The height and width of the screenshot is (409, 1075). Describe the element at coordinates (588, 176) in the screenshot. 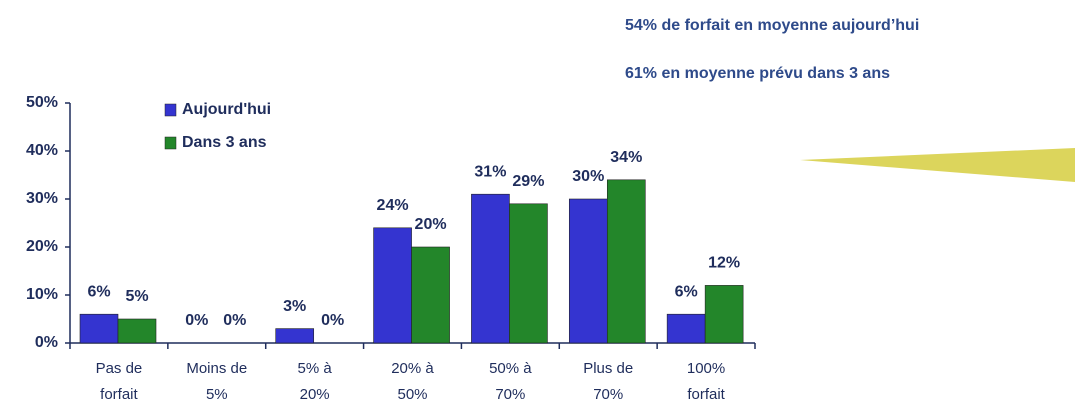

I see `data-label: 30%` at that location.